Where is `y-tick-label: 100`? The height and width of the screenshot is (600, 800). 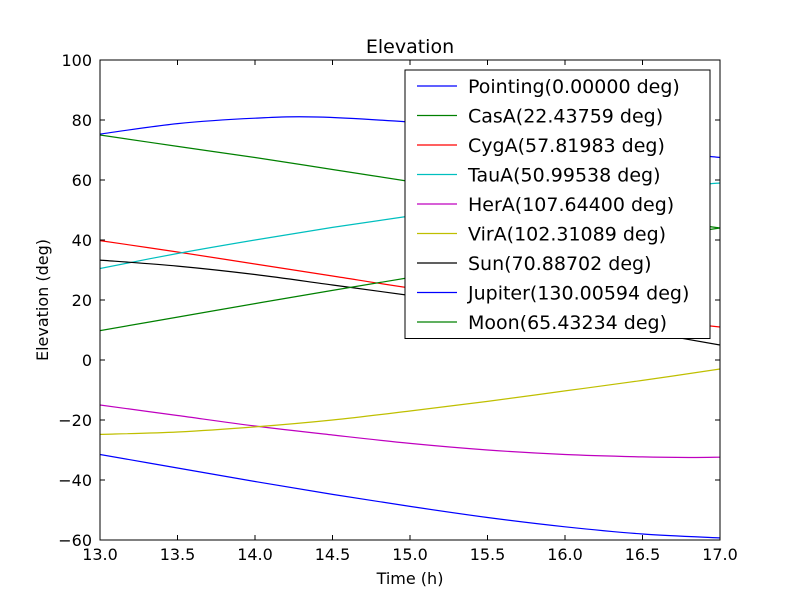 y-tick-label: 100 is located at coordinates (76, 60).